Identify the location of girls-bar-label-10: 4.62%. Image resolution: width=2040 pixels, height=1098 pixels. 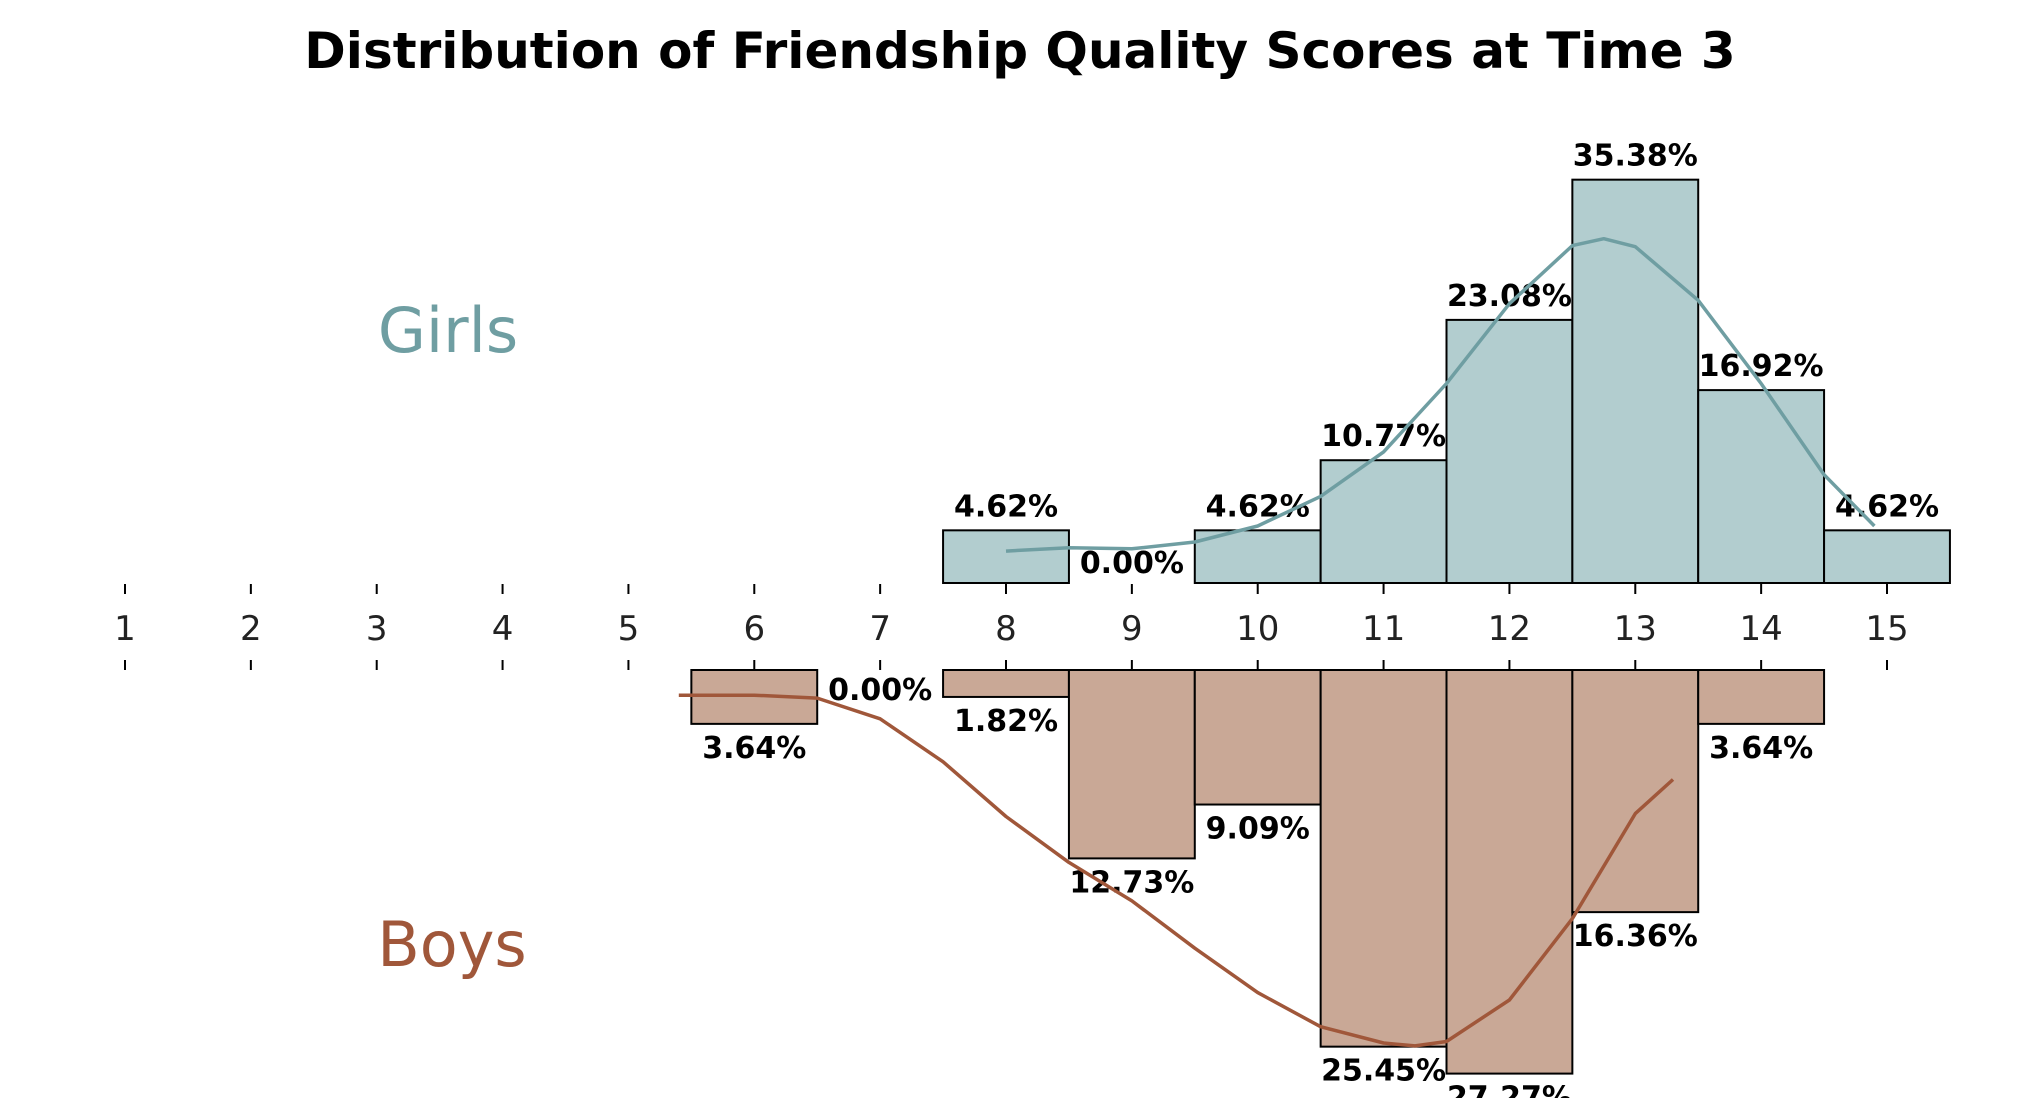
(1258, 506).